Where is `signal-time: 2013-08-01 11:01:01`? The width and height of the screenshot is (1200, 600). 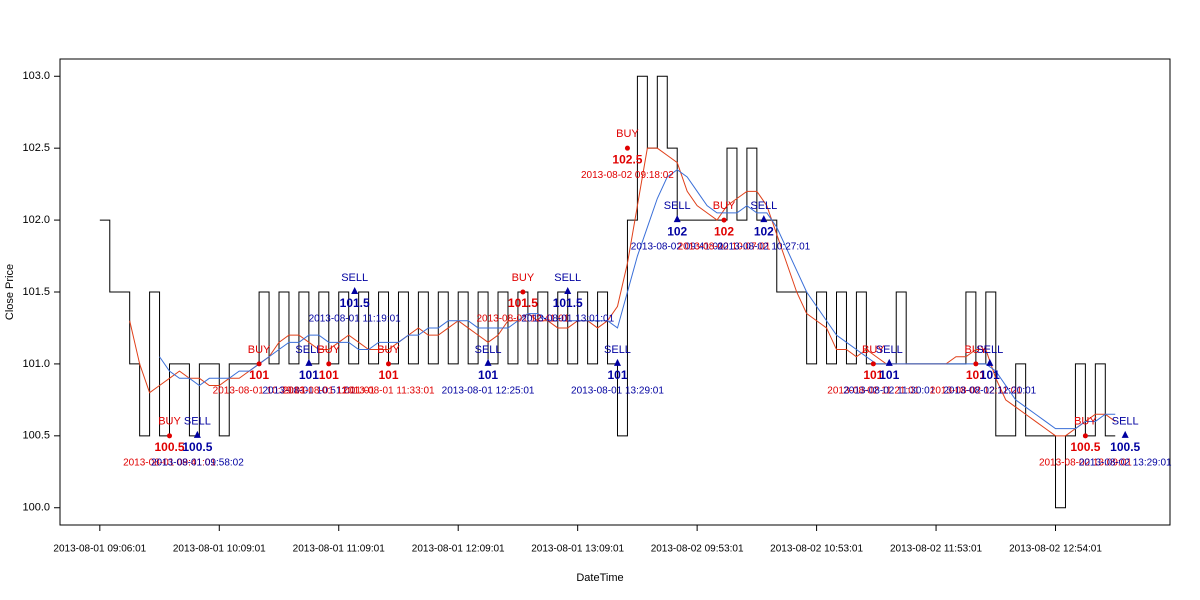
signal-time: 2013-08-01 11:01:01 is located at coordinates (329, 391).